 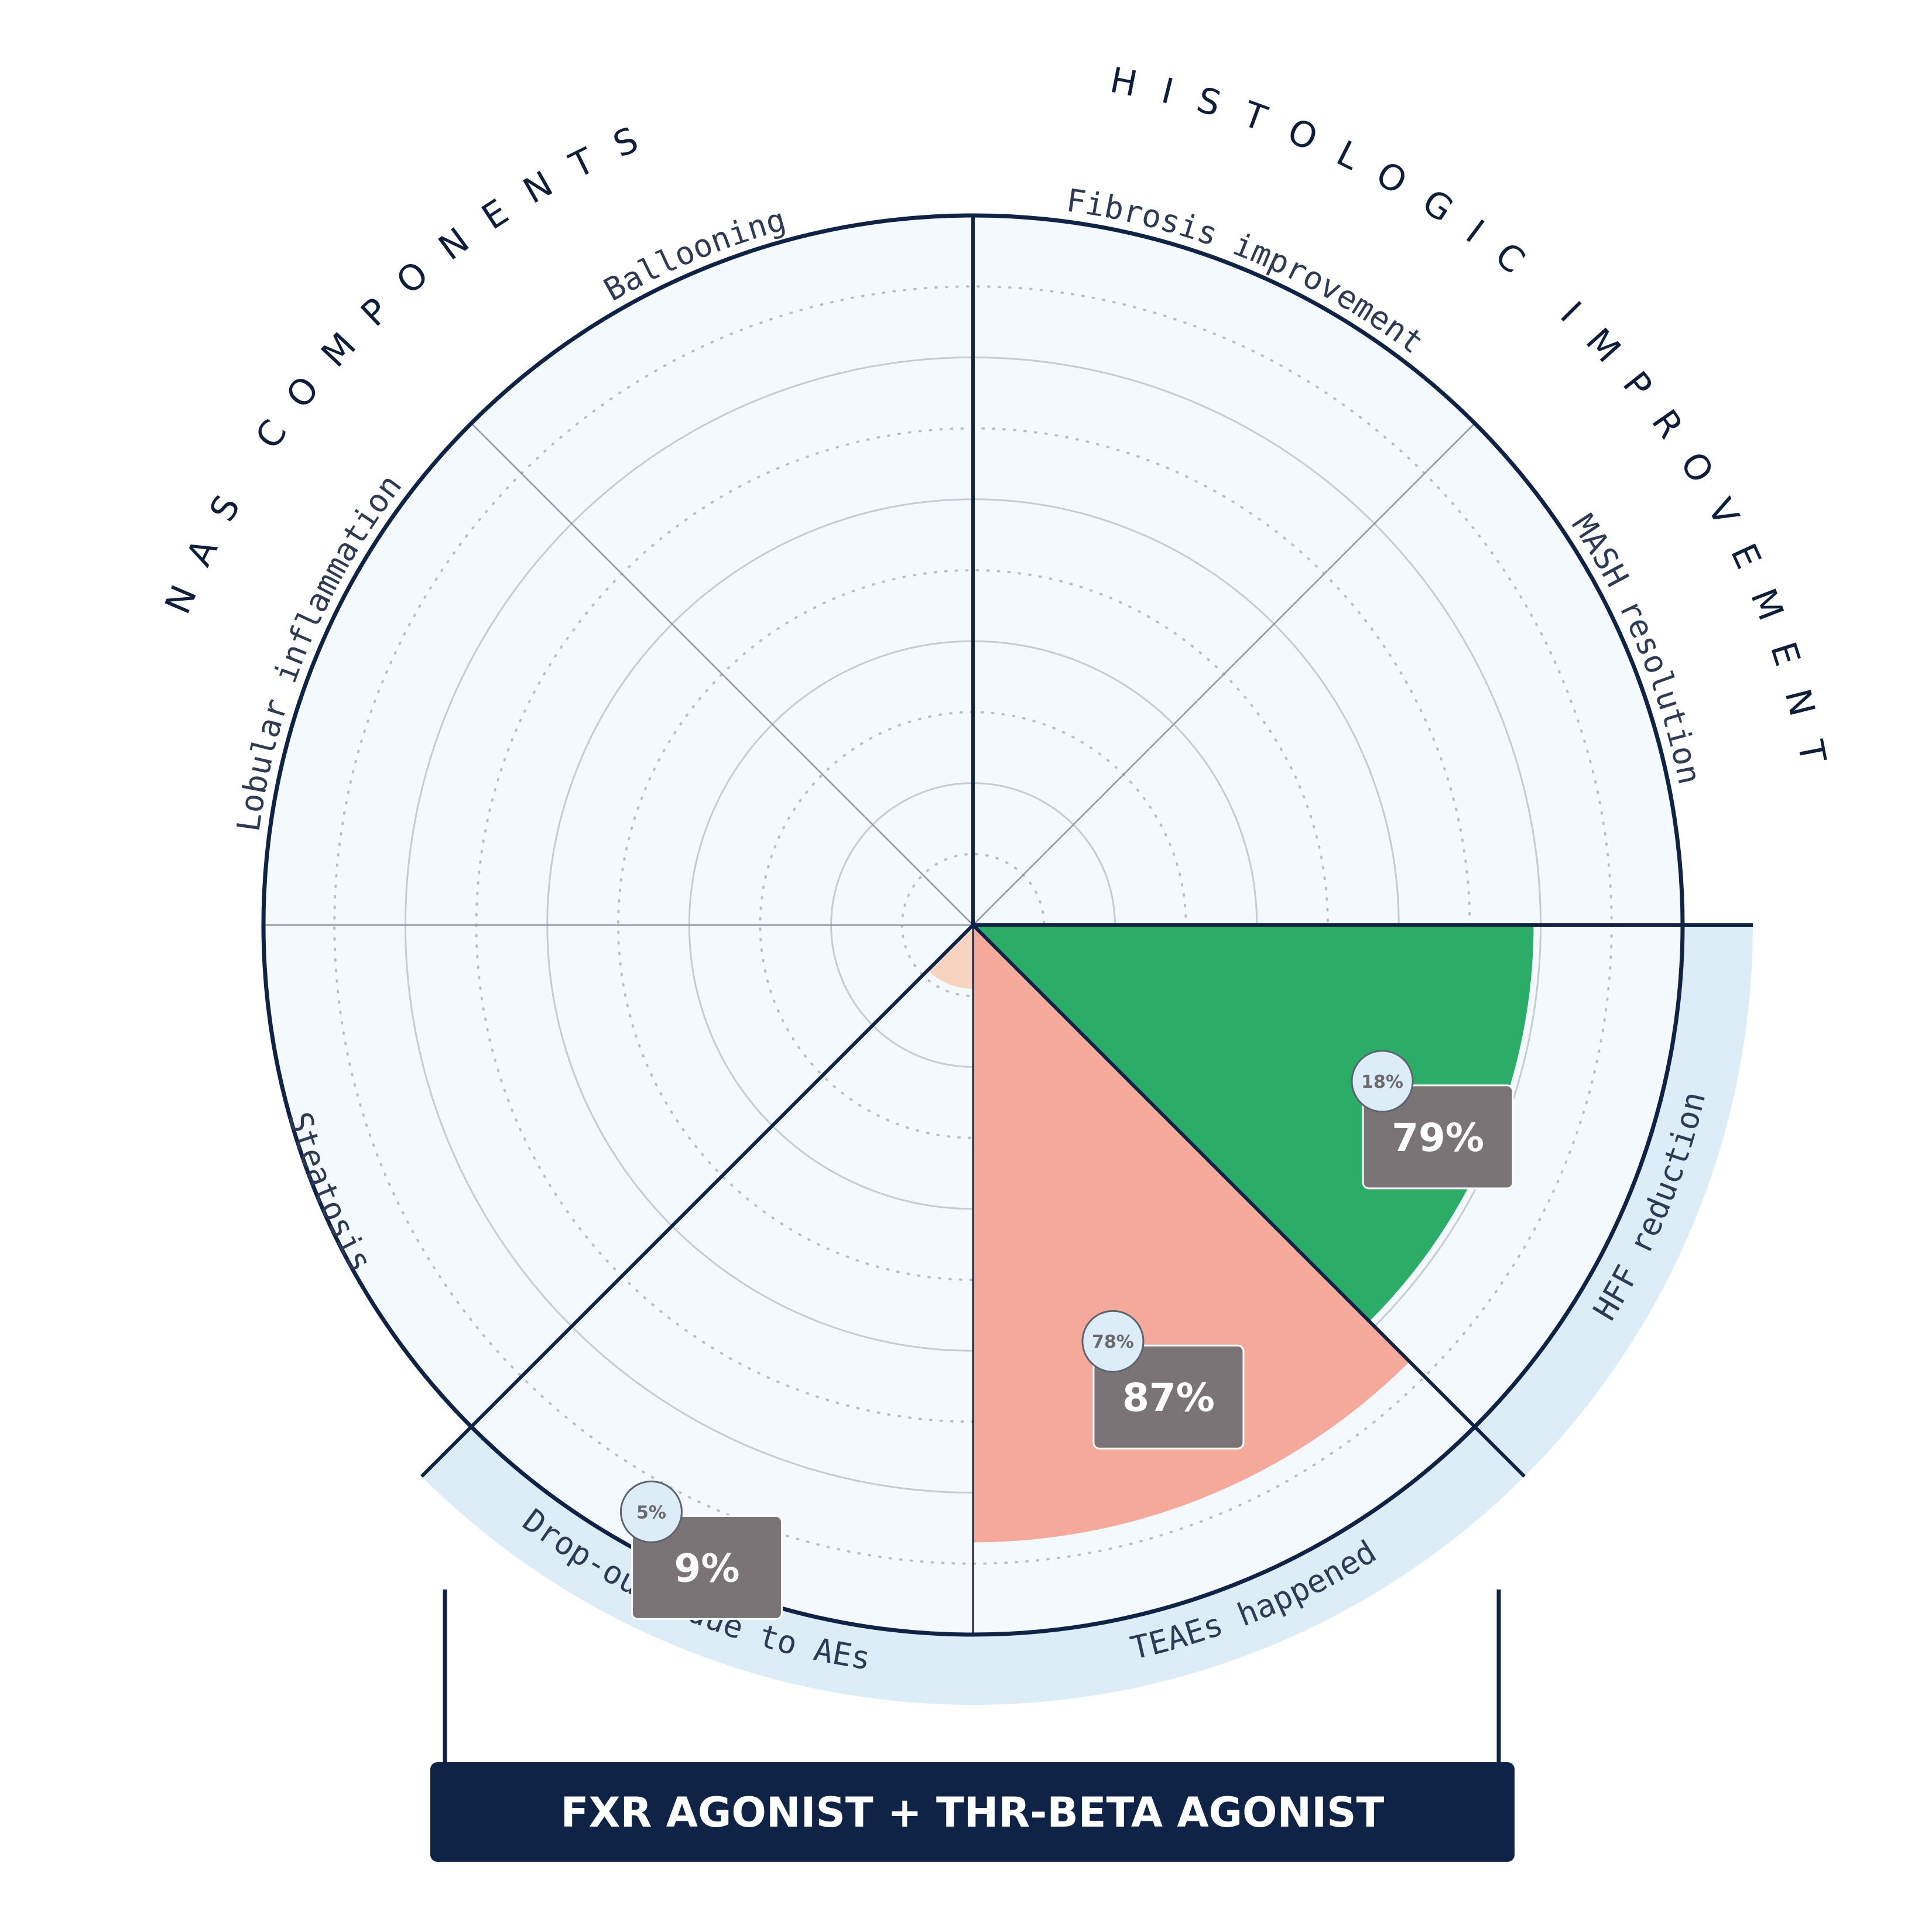 I want to click on reference-label: 78%, so click(x=1113, y=1342).